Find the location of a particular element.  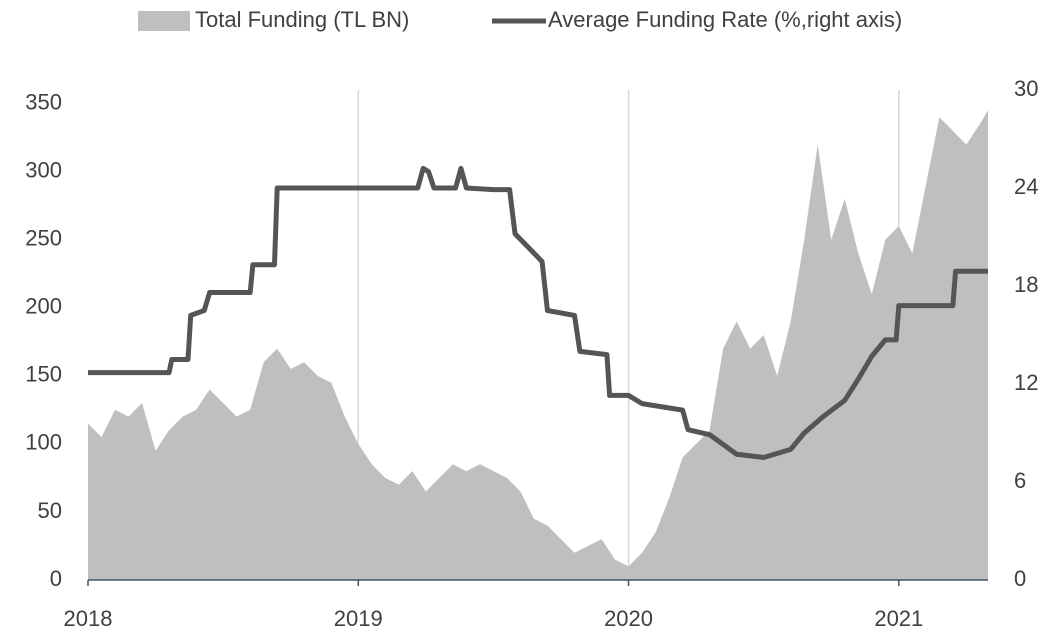

y-tick-label: 200 is located at coordinates (43, 306).